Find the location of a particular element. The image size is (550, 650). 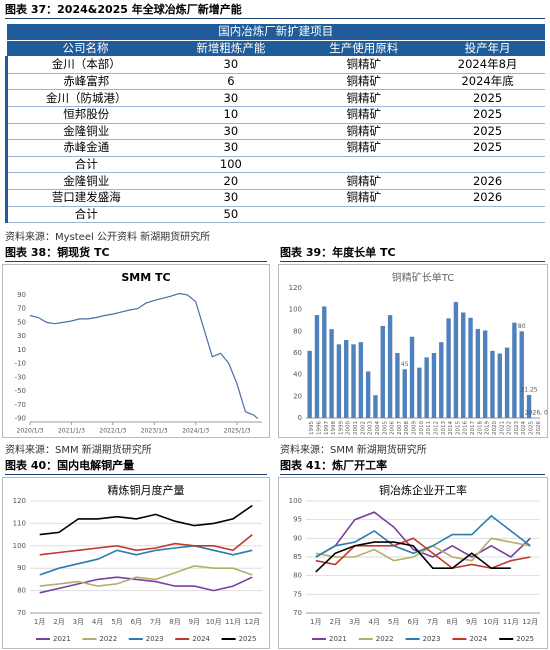

table-cell: 金川（防城港） is located at coordinates (85, 98).